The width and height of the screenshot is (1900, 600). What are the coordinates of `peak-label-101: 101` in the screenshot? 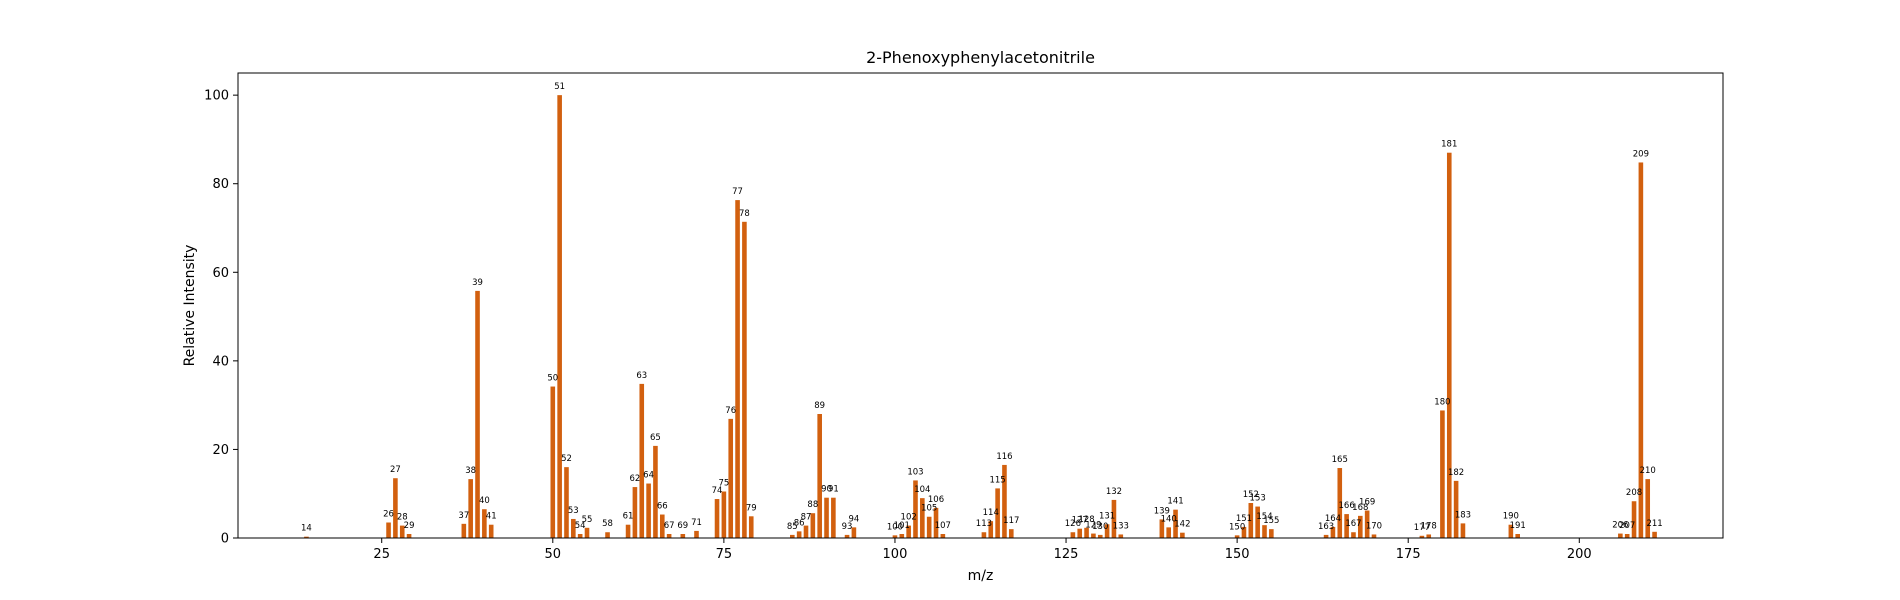 It's located at (902, 526).